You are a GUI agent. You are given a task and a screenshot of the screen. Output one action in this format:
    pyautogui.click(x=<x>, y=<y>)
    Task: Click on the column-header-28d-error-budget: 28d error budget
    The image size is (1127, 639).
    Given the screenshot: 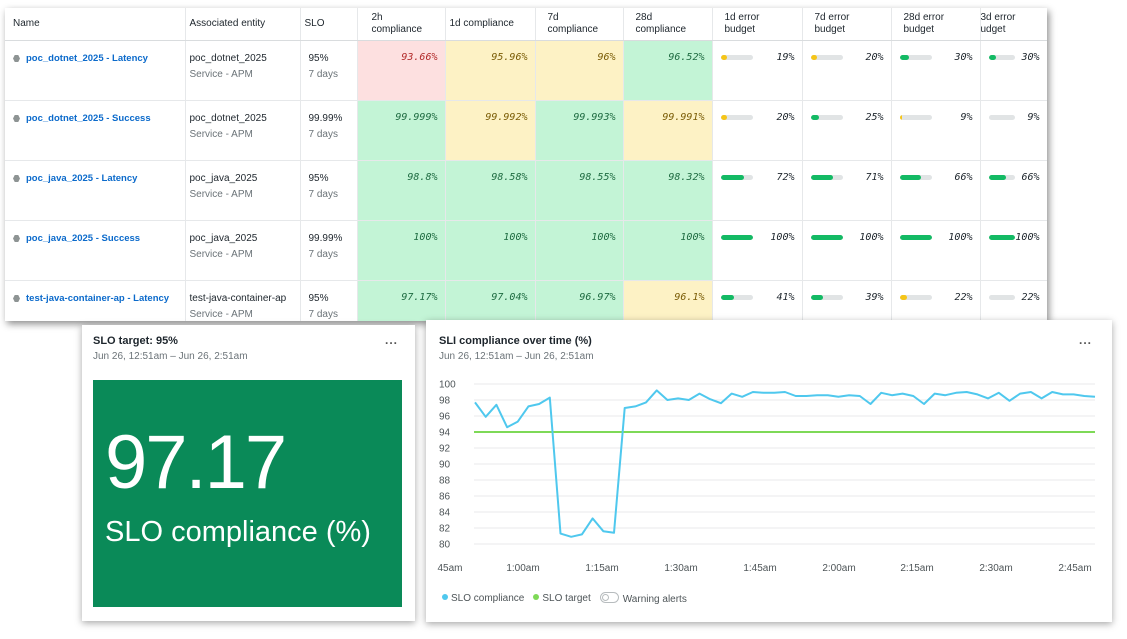 What is the action you would take?
    pyautogui.click(x=936, y=24)
    